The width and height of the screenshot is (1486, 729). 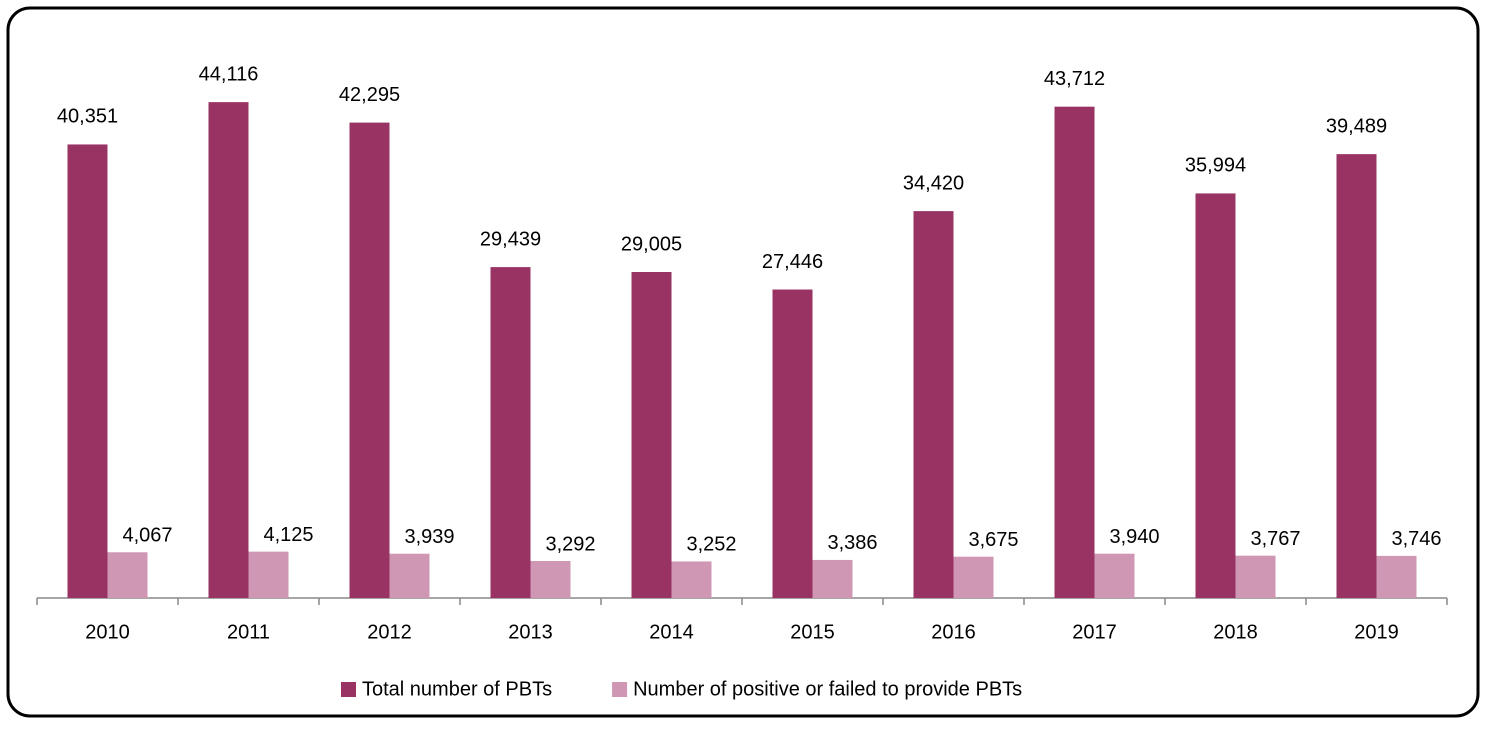 I want to click on x-tick-label: 2012, so click(x=389, y=632).